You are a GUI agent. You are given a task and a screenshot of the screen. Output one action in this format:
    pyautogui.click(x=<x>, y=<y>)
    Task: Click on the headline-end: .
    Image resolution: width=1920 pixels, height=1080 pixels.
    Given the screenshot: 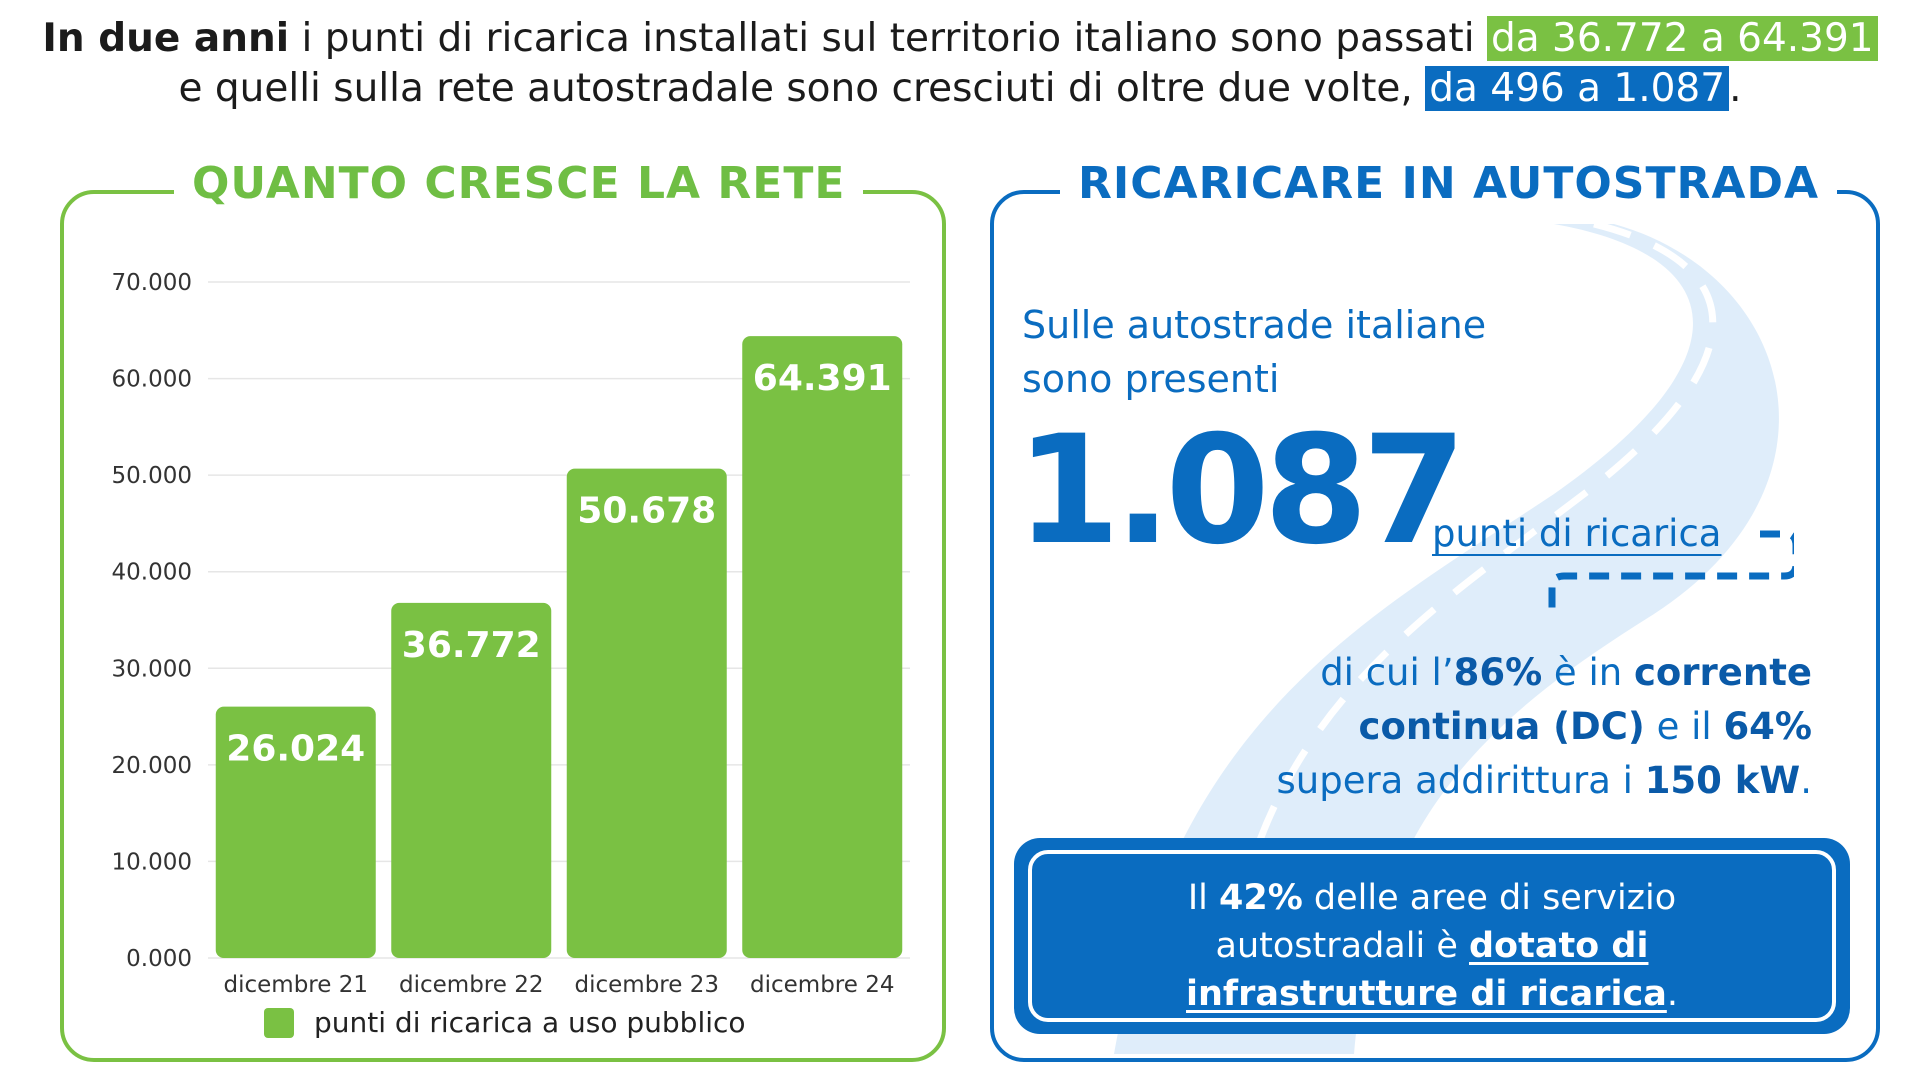 What is the action you would take?
    pyautogui.click(x=1735, y=88)
    